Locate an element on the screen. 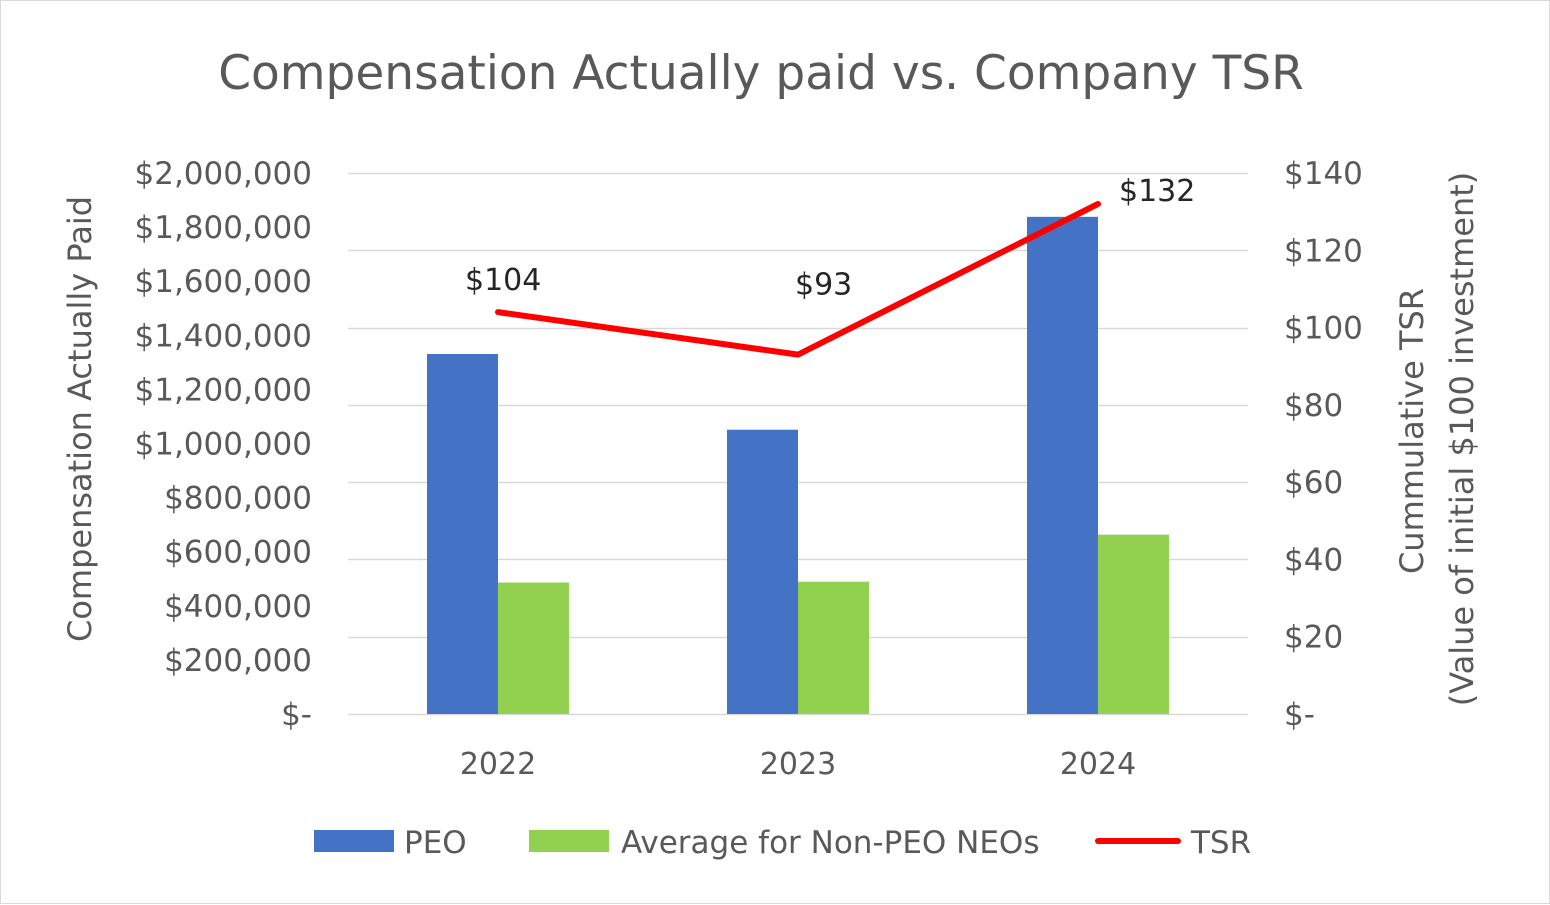  right-tick-label: $- is located at coordinates (1299, 715).